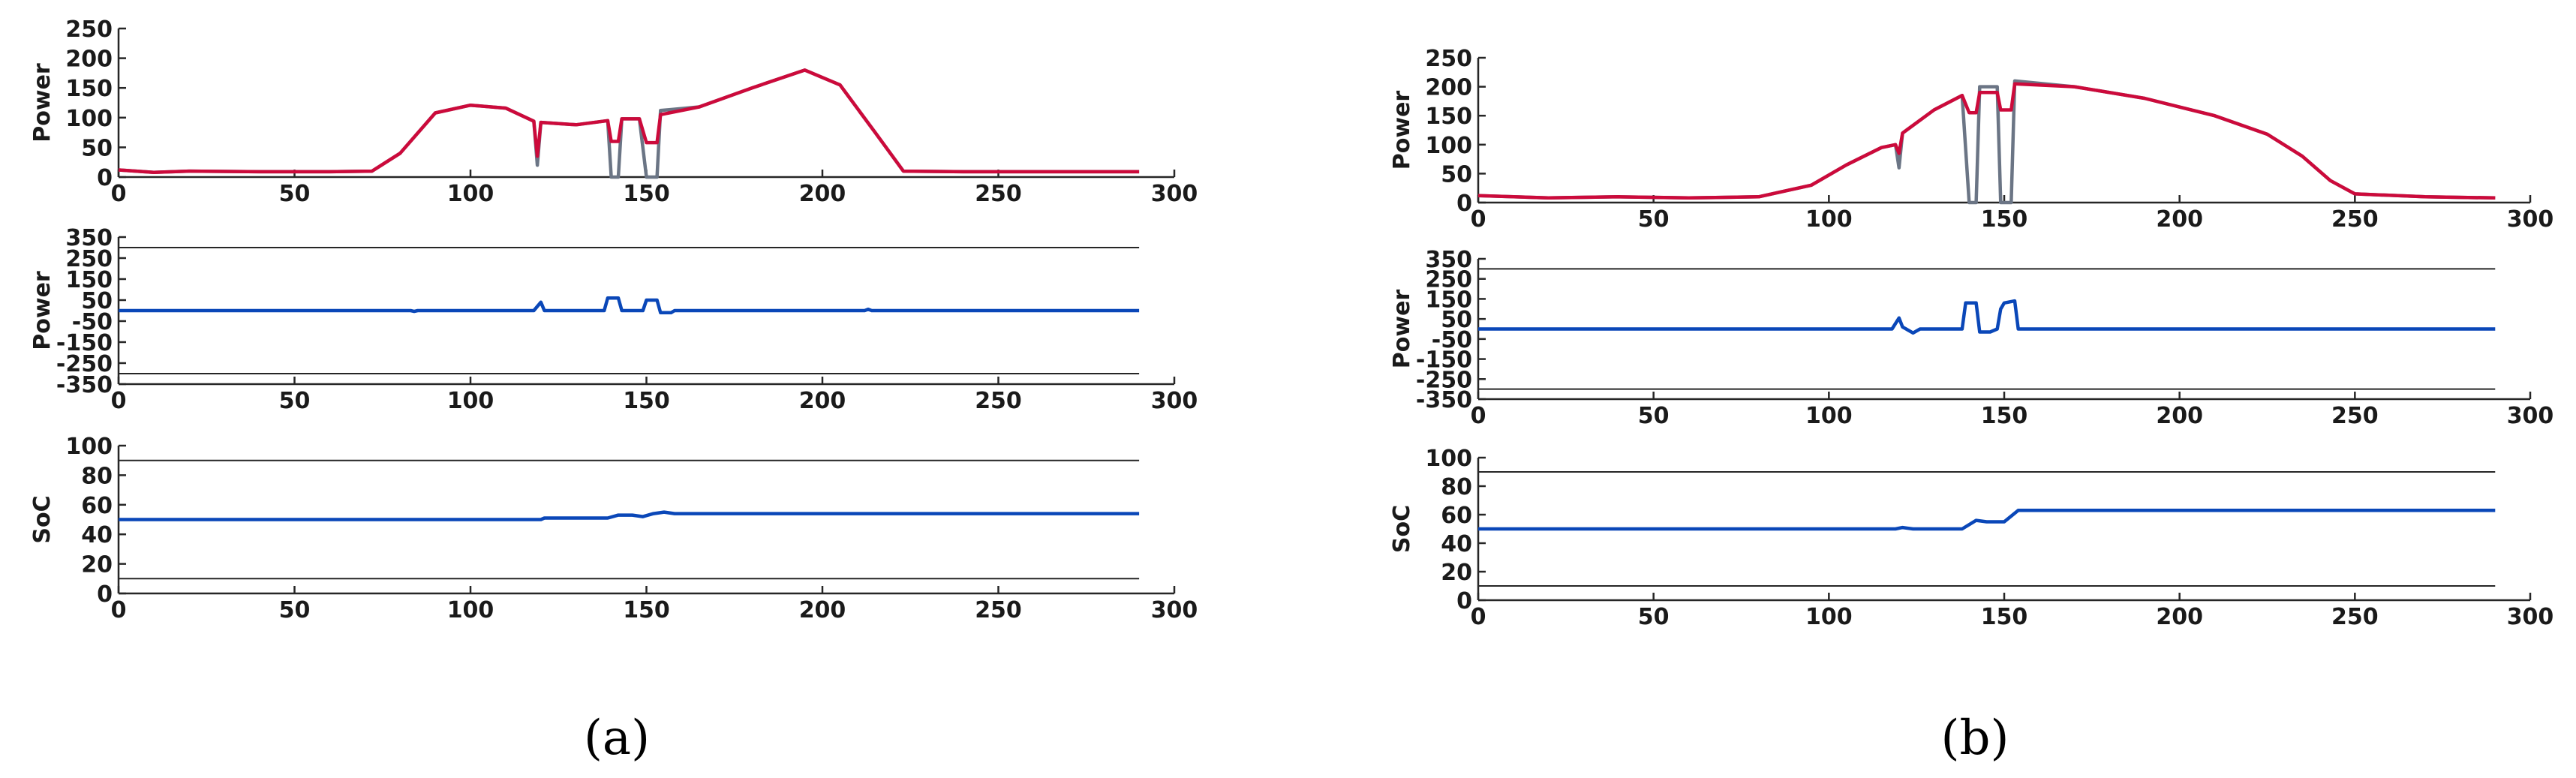  Describe the element at coordinates (617, 738) in the screenshot. I see `caption-a: (a)` at that location.